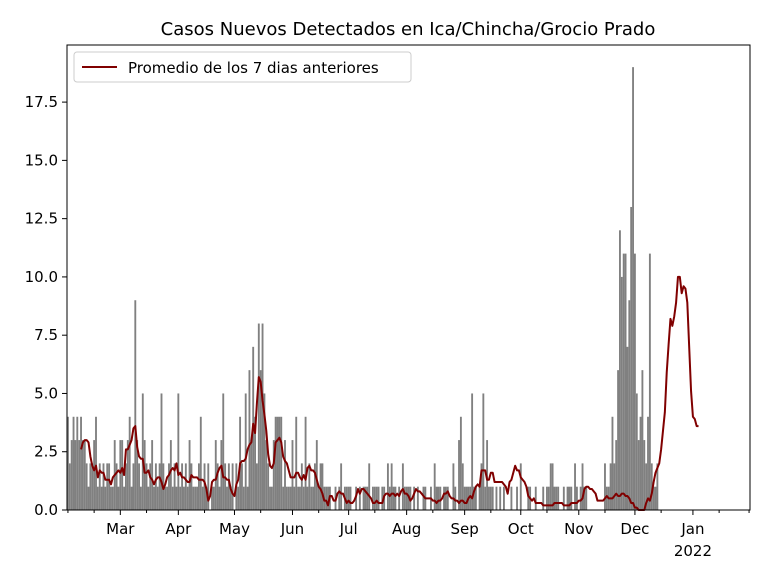  What do you see at coordinates (348, 529) in the screenshot?
I see `x-tick-label: Jul` at bounding box center [348, 529].